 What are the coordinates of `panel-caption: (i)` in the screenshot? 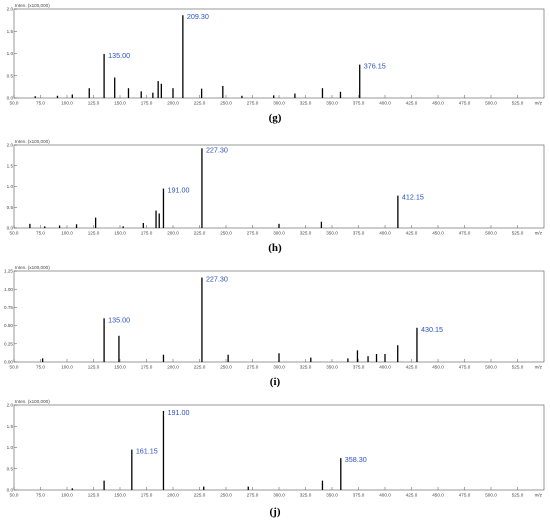 It's located at (275, 382).